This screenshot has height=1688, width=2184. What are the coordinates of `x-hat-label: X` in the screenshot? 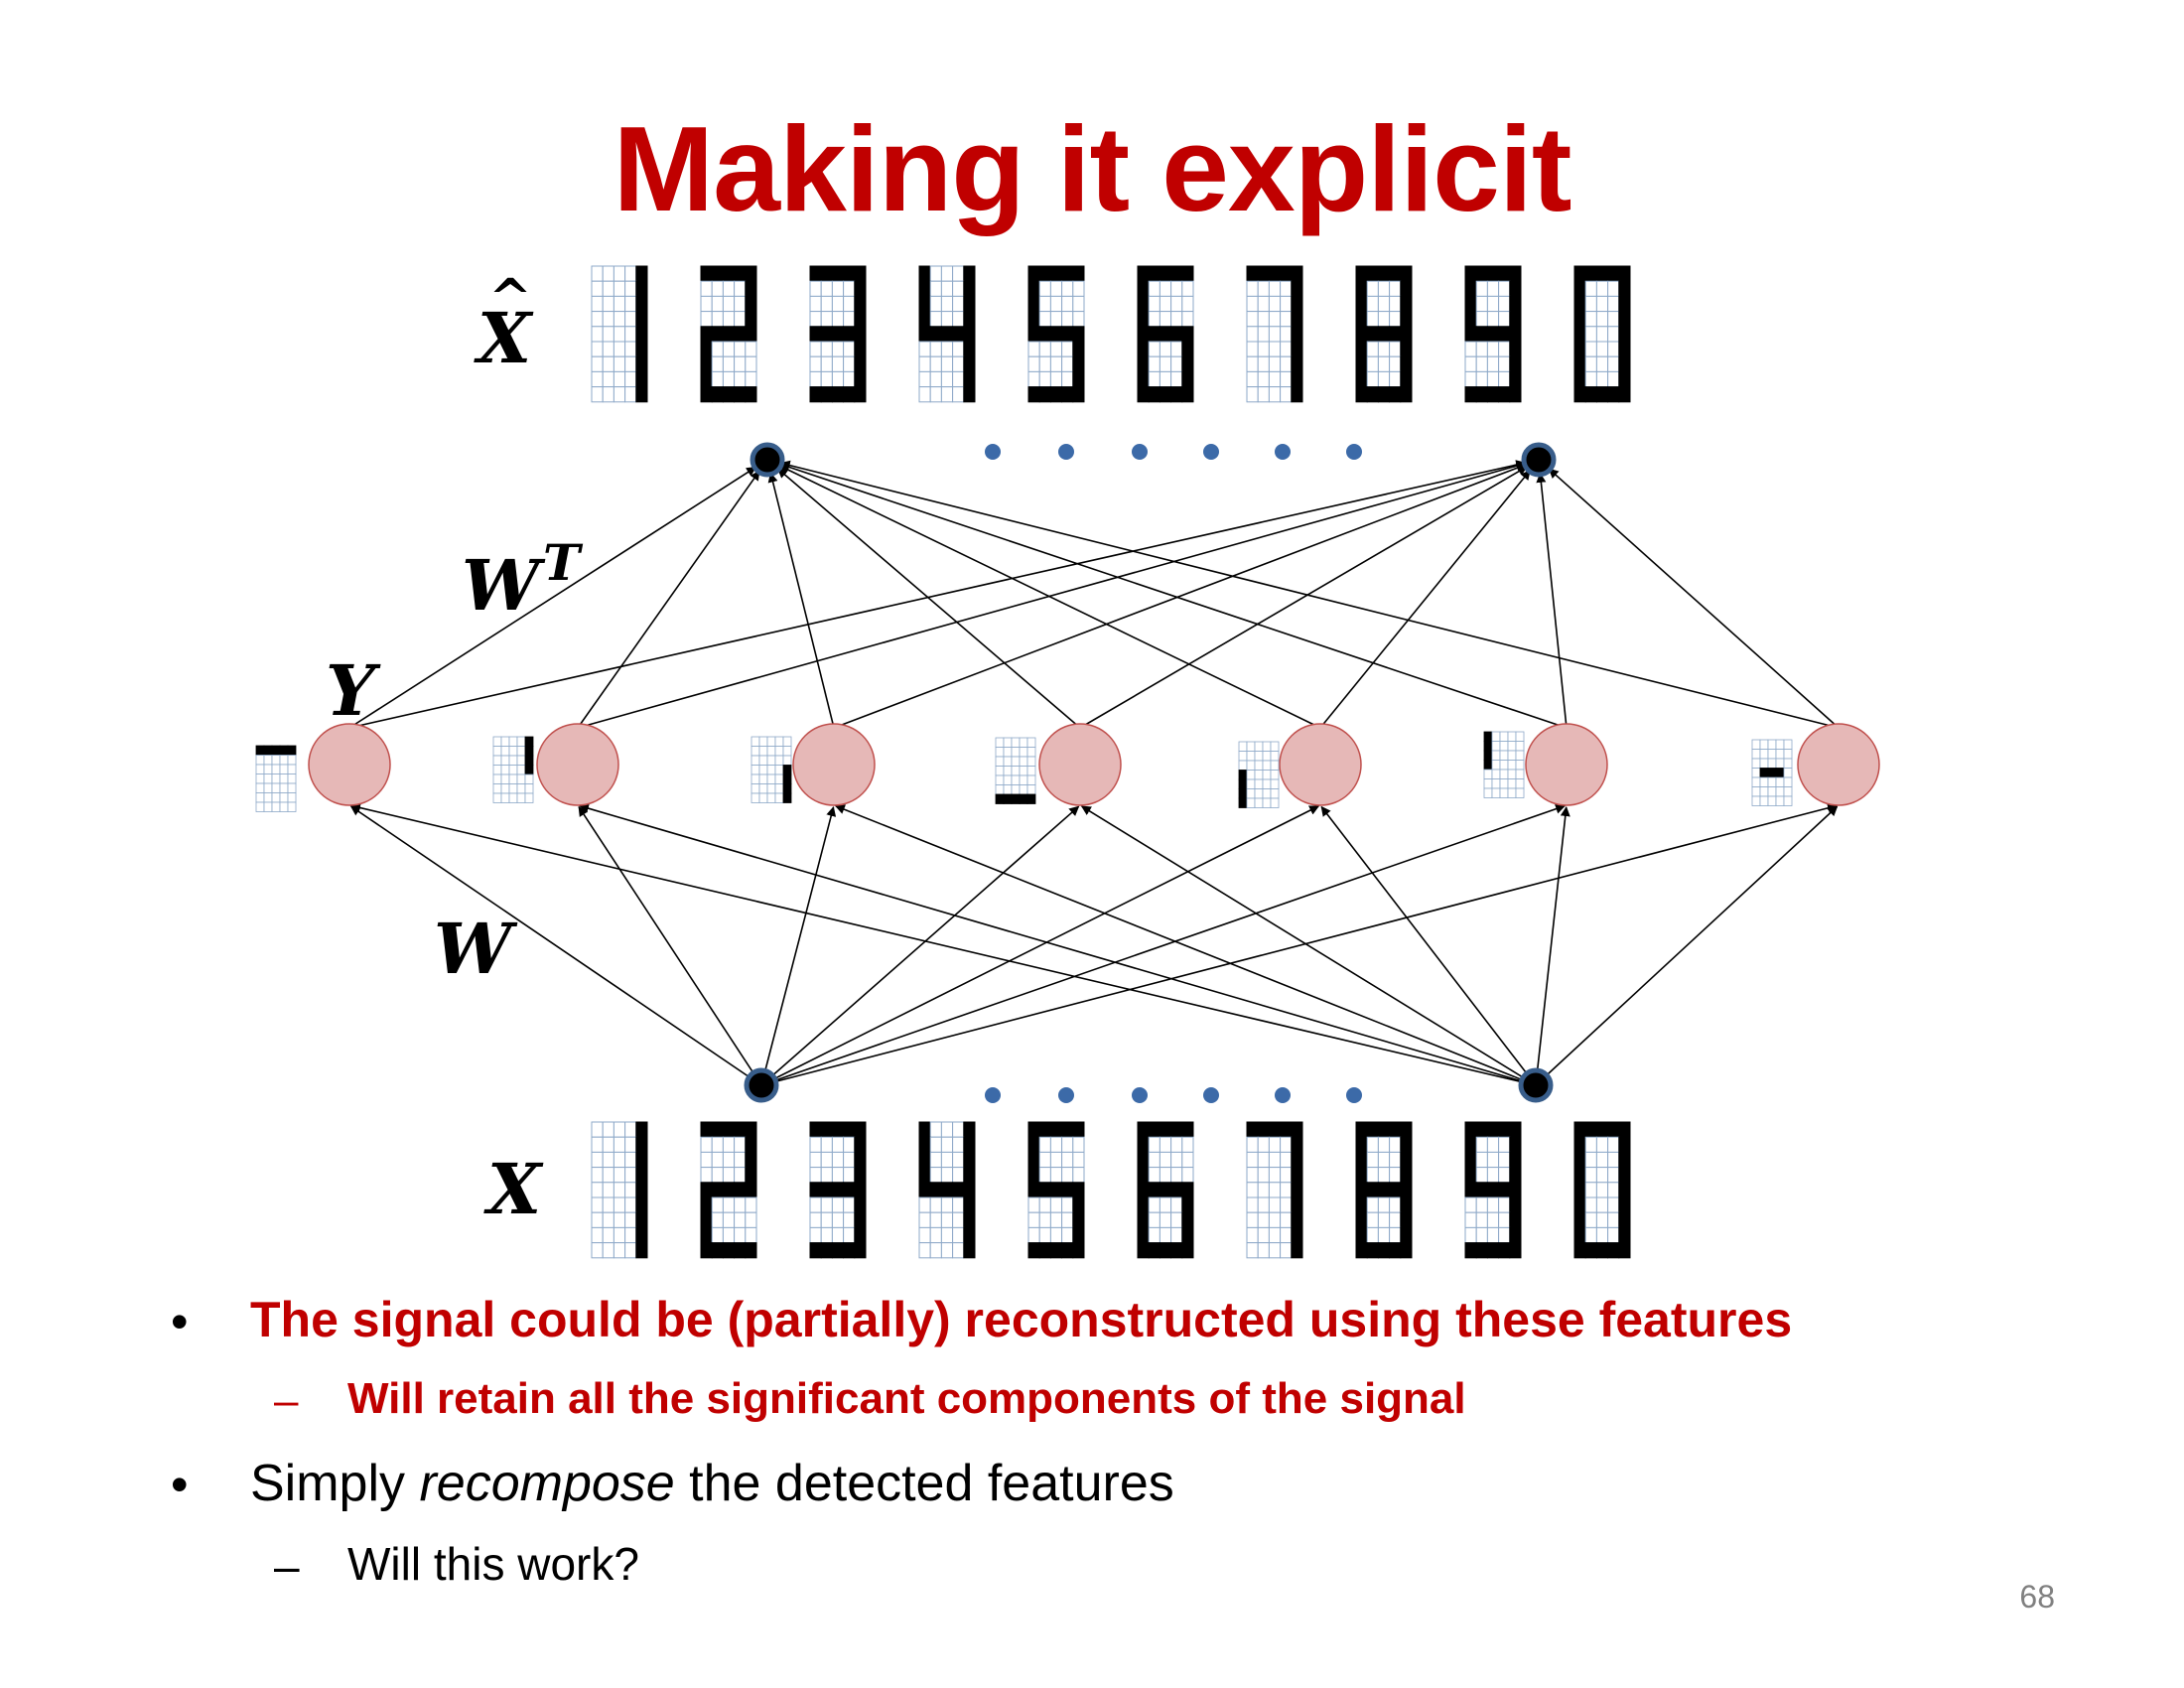 It's located at (504, 338).